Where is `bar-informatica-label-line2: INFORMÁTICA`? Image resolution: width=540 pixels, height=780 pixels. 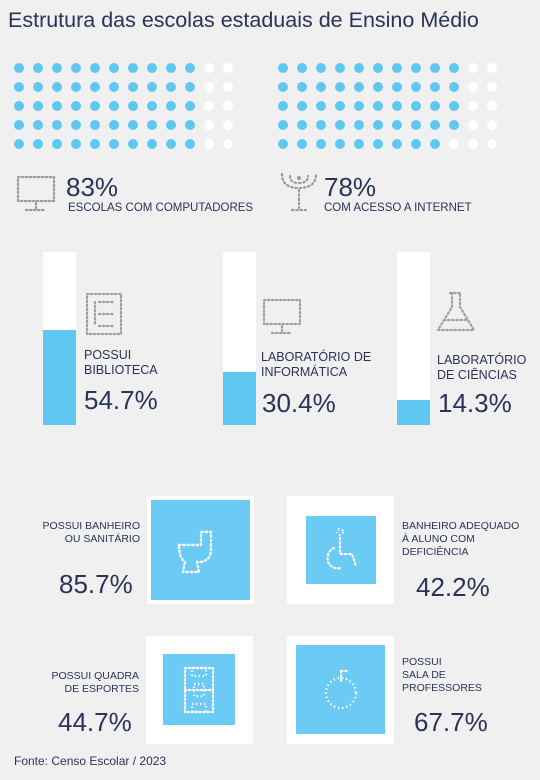 bar-informatica-label-line2: INFORMÁTICA is located at coordinates (304, 372).